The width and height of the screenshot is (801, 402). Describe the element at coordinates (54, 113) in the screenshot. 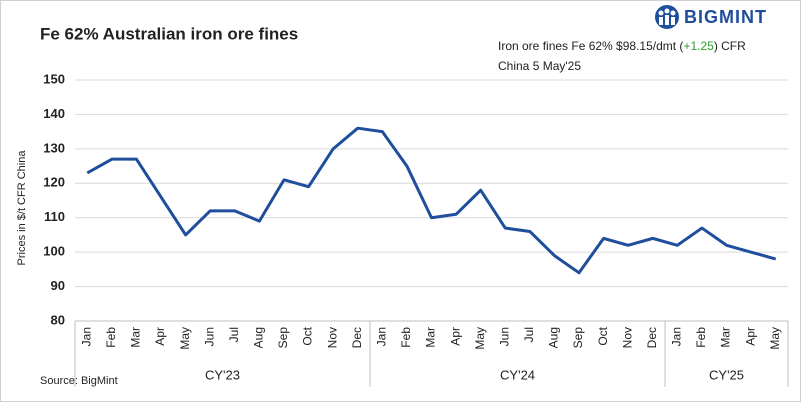

I see `y-tick-label: 140` at that location.